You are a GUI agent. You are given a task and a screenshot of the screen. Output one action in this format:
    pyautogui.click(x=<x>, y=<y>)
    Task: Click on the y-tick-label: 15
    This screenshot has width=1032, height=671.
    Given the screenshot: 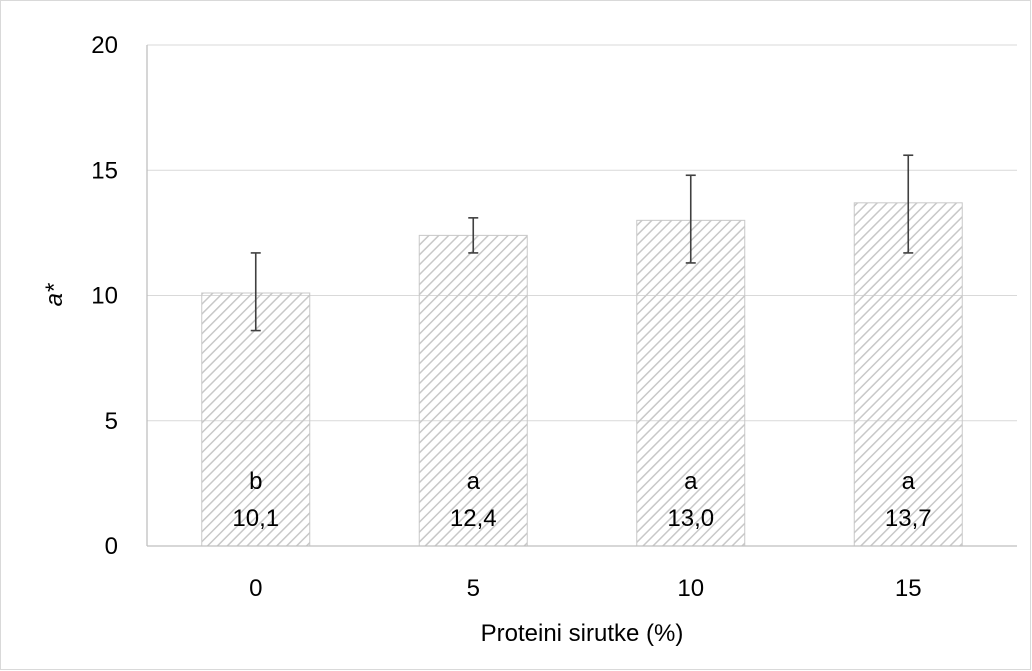 What is the action you would take?
    pyautogui.click(x=104, y=170)
    